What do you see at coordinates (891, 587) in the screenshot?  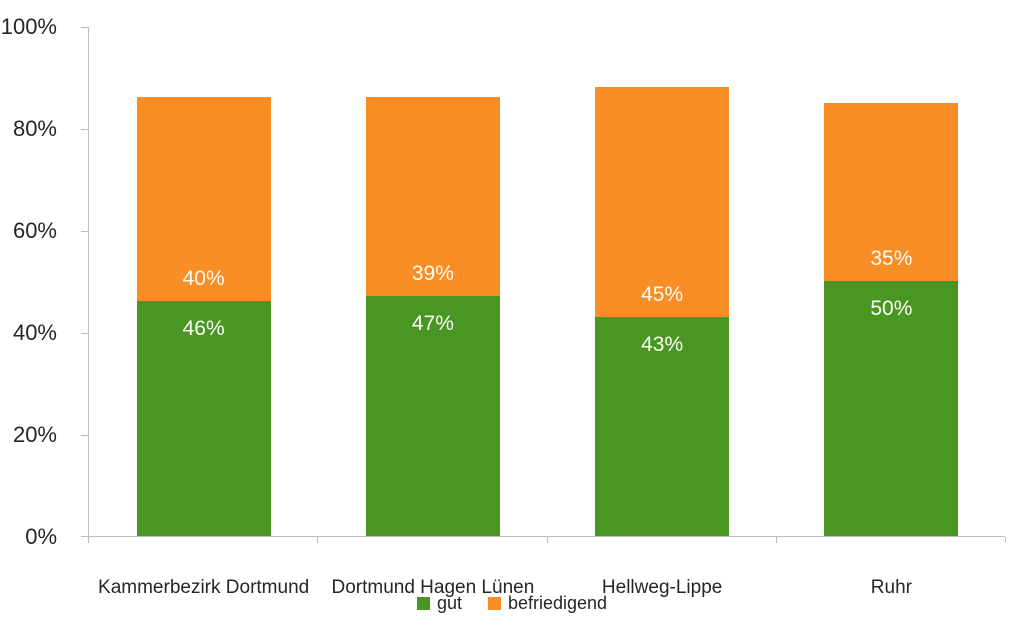 I see `x-category-label: Ruhr` at bounding box center [891, 587].